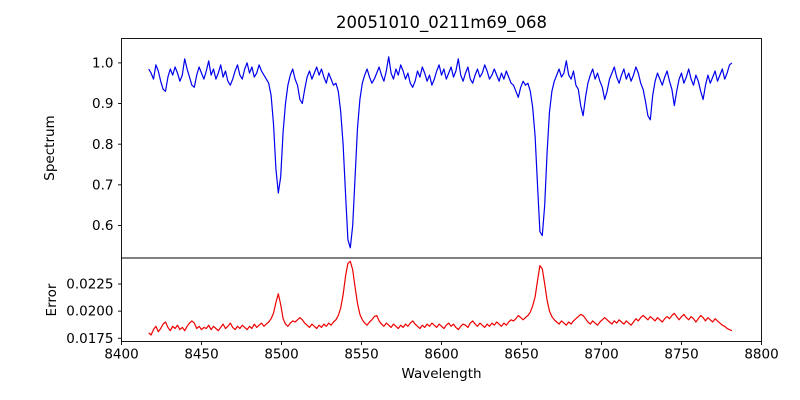  What do you see at coordinates (441, 23) in the screenshot?
I see `chart-title: 20051010_0211m69_068` at bounding box center [441, 23].